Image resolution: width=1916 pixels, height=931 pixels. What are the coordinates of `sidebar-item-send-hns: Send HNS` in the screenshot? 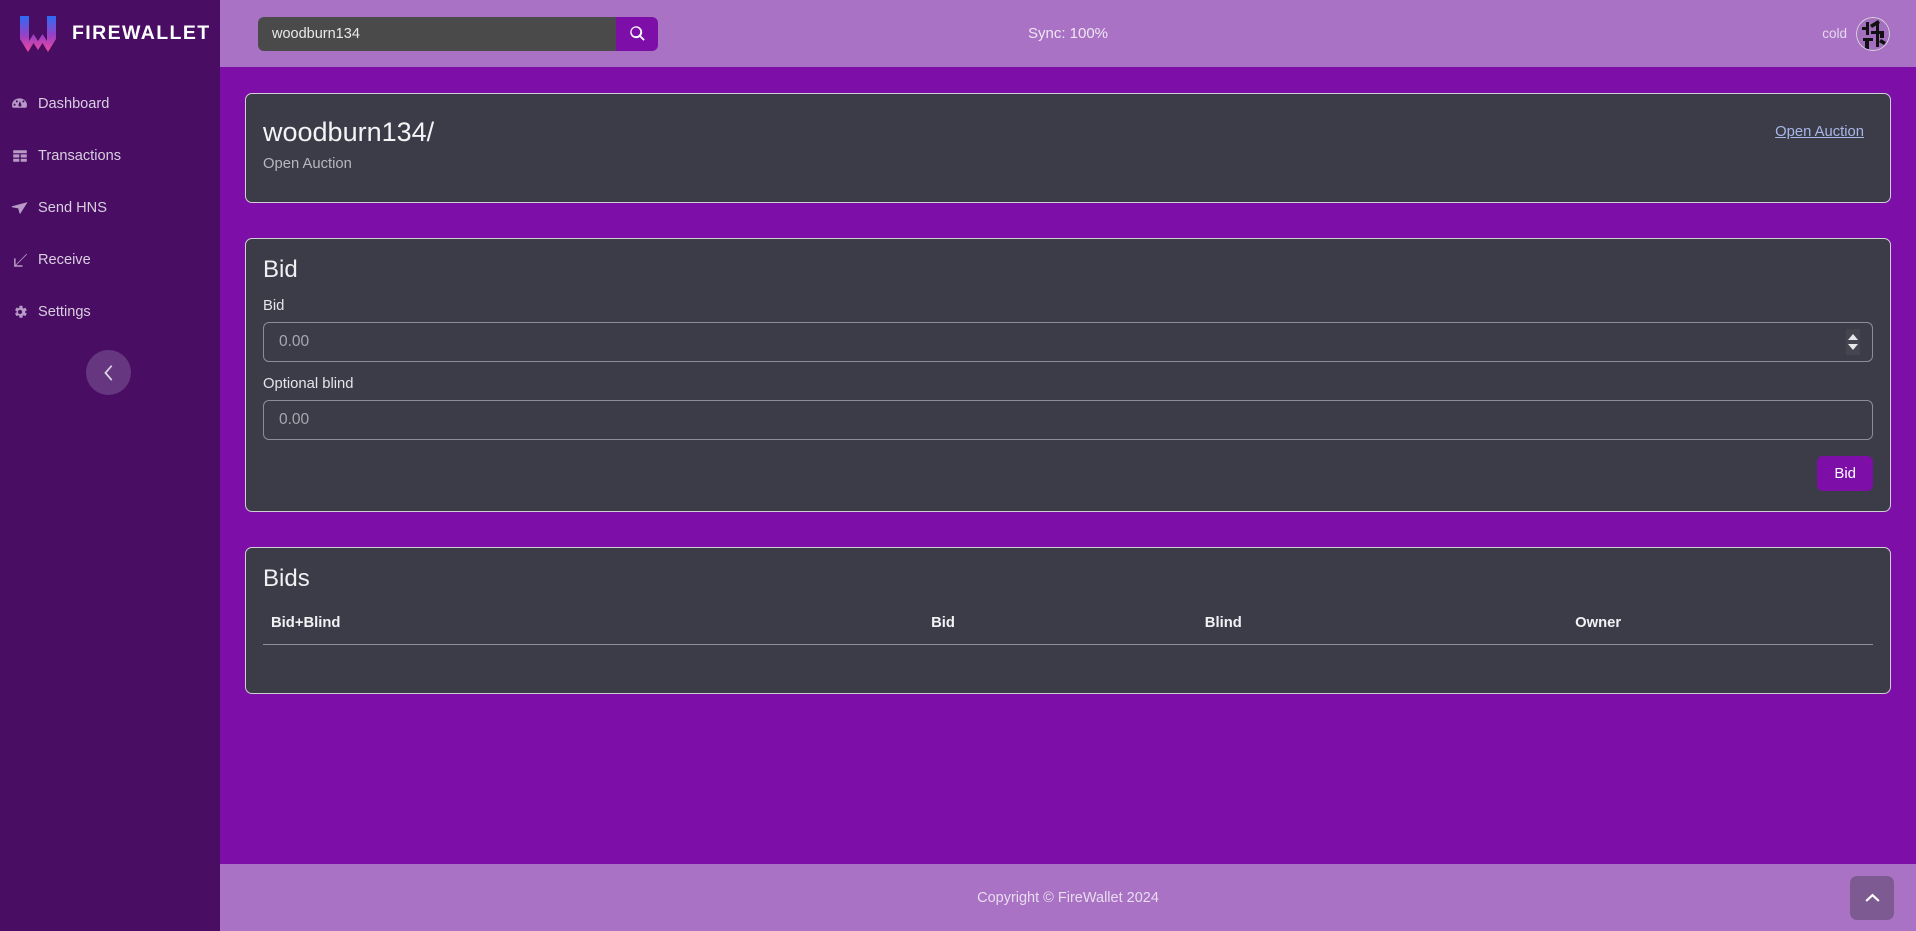 It's located at (110, 208).